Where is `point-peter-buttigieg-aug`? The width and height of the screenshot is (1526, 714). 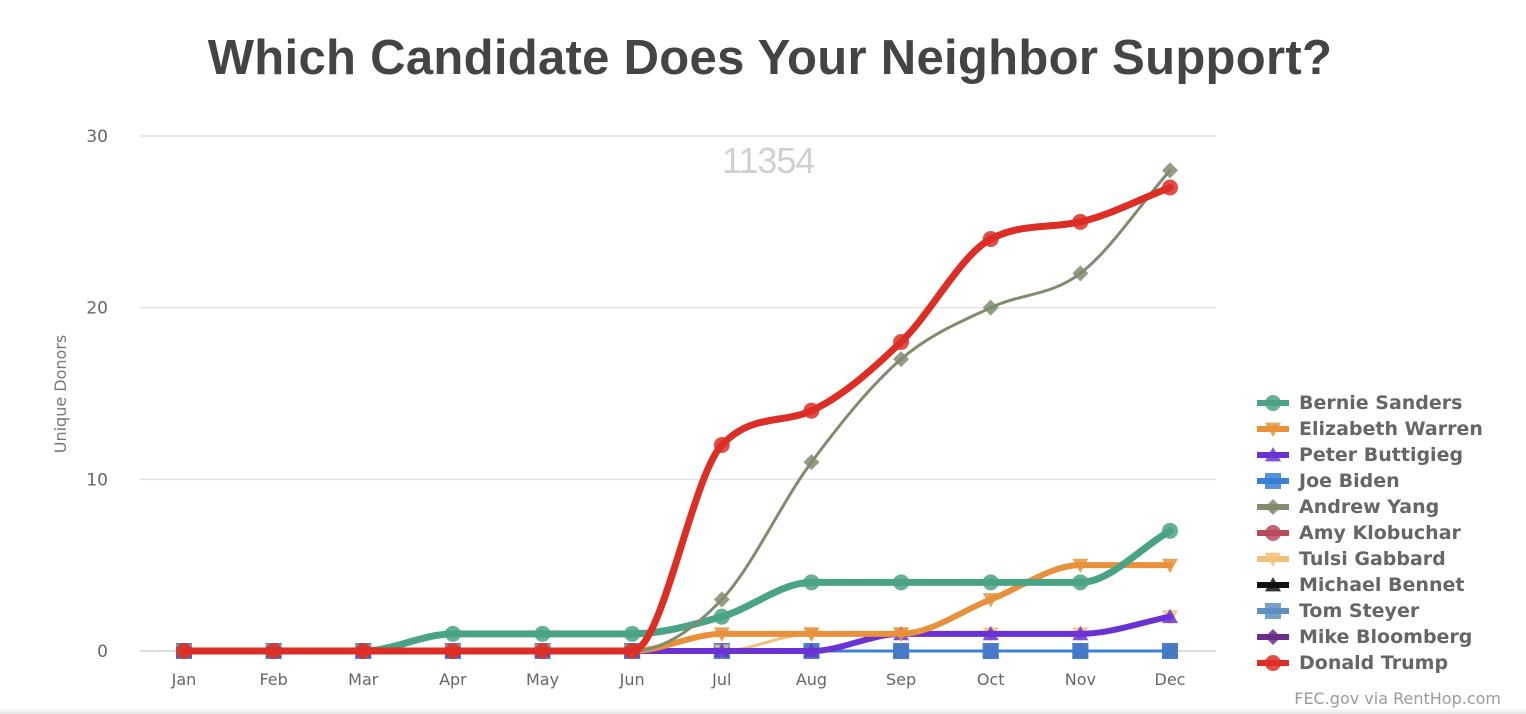 point-peter-buttigieg-aug is located at coordinates (811, 650).